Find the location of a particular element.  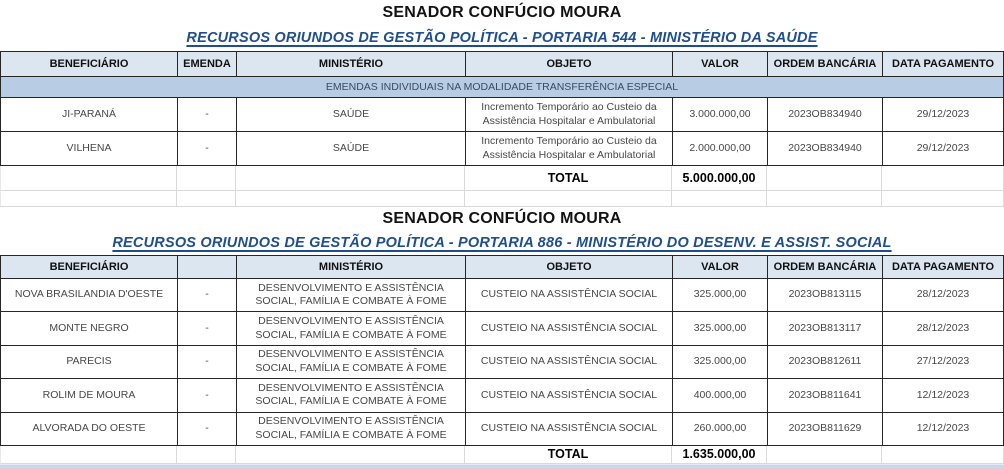

cell-beneficiario: ROLIM DE MOURA is located at coordinates (89, 396).